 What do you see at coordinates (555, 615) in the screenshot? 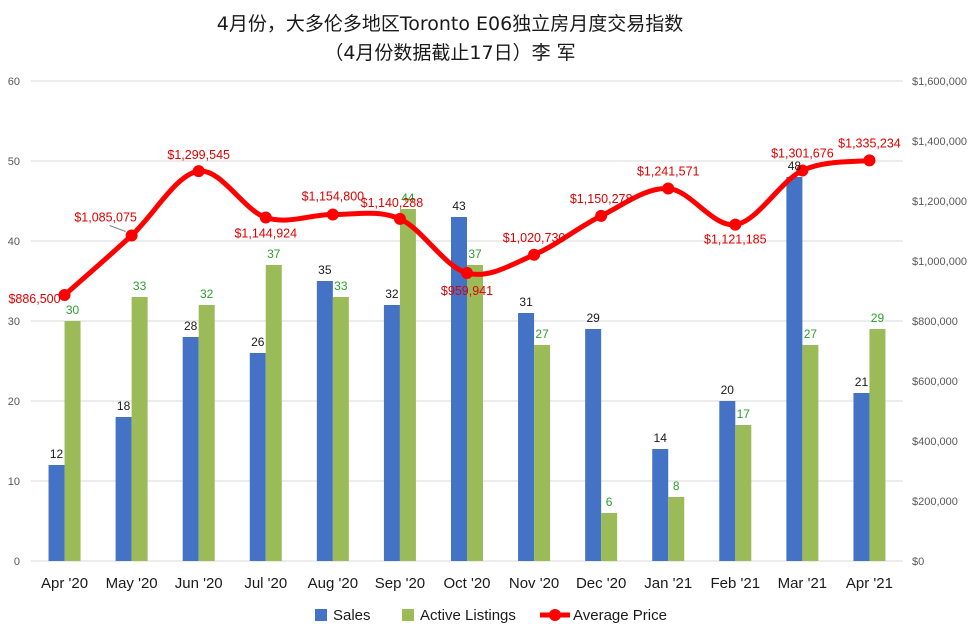
I see `legend-marker-price` at bounding box center [555, 615].